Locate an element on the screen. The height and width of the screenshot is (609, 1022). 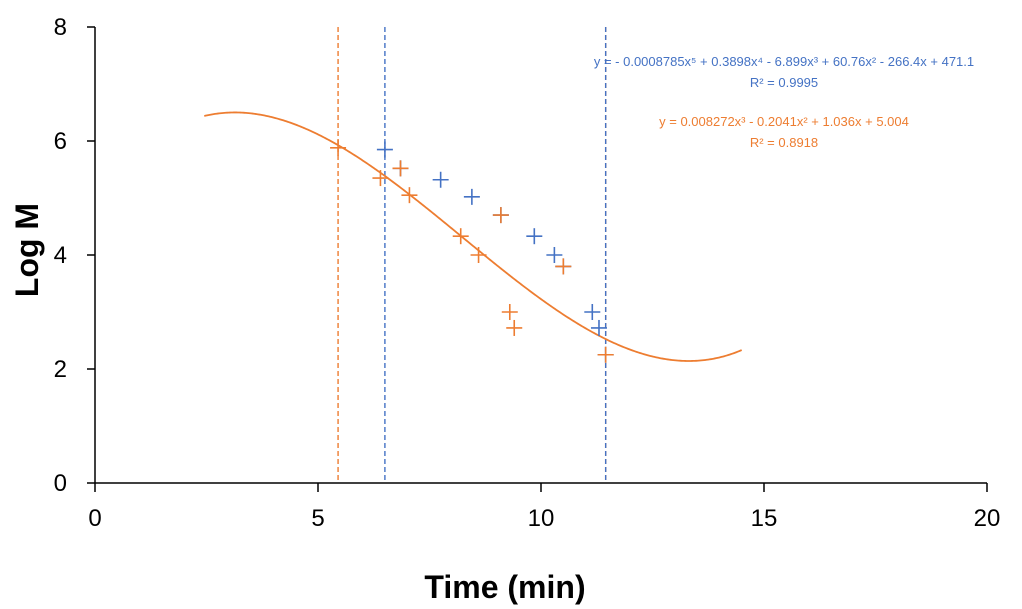
data-points is located at coordinates (472, 251).